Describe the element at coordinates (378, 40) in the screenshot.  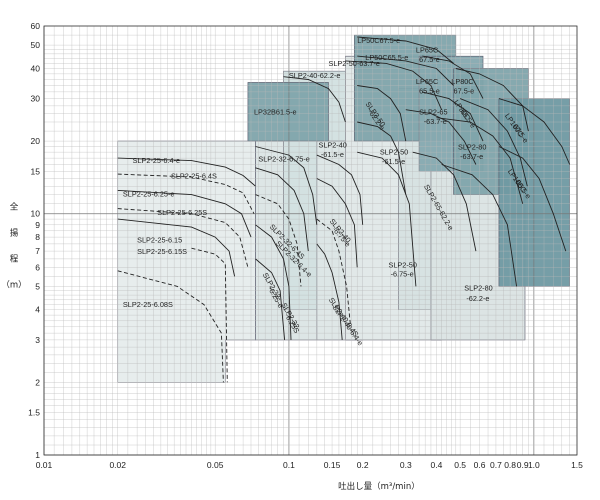
I see `label-lp50c67-5-e: LP50C67.5-e` at that location.